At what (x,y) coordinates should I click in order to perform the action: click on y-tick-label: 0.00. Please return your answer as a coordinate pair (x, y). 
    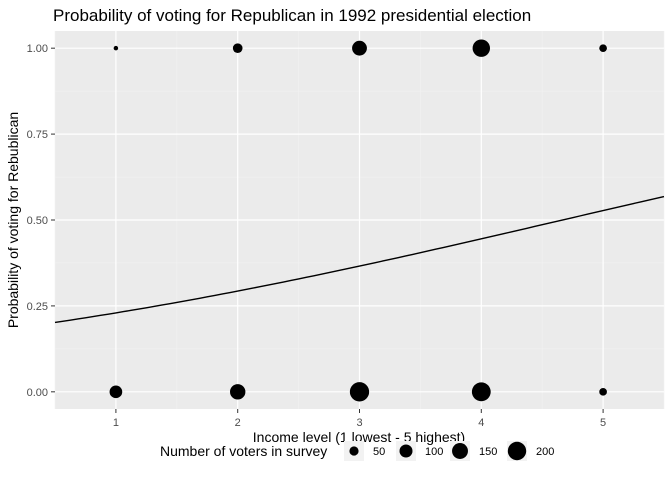
    Looking at the image, I should click on (37, 393).